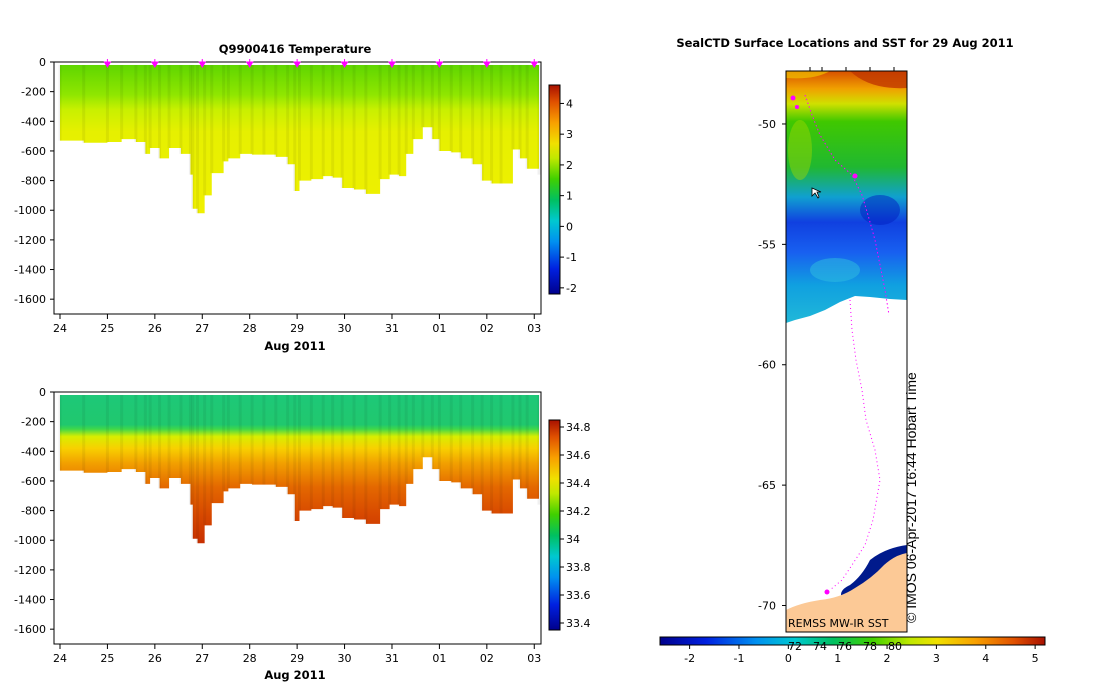 The image size is (1099, 700). I want to click on lat-tick-label: -65, so click(767, 485).